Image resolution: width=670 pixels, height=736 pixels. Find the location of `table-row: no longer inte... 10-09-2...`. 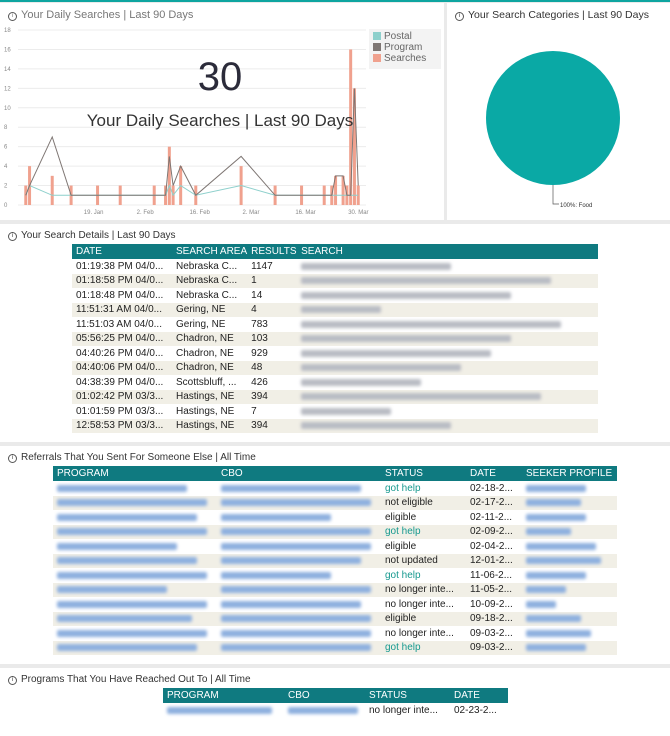

table-row: no longer inte... 10-09-2... is located at coordinates (335, 604).